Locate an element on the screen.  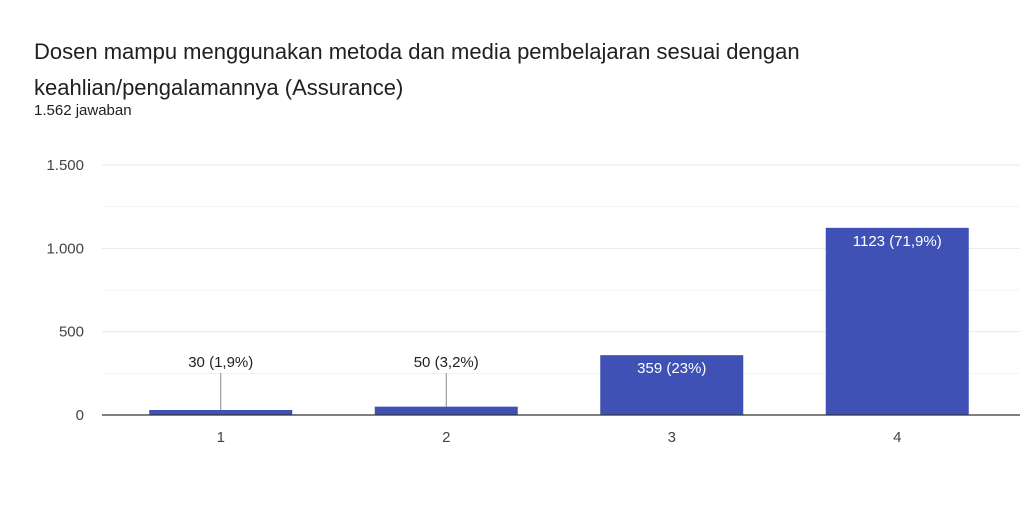
x-tick-label: 2 is located at coordinates (446, 437).